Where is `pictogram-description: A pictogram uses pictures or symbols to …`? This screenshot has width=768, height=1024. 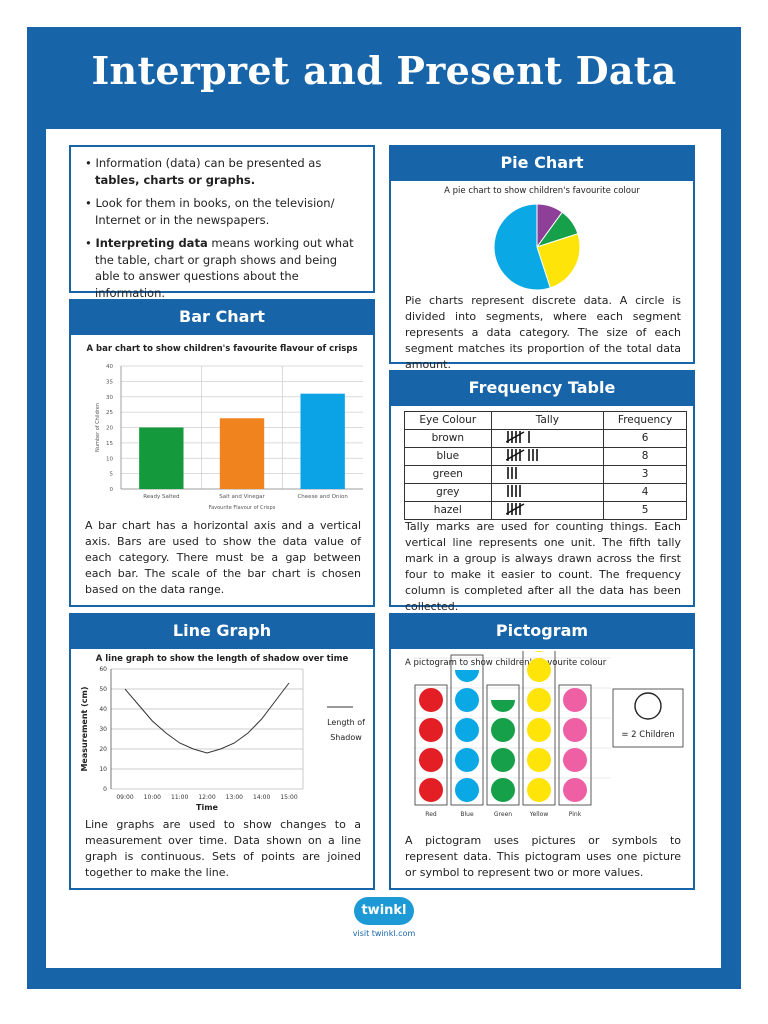
pictogram-description: A pictogram uses pictures or symbols to … is located at coordinates (543, 856).